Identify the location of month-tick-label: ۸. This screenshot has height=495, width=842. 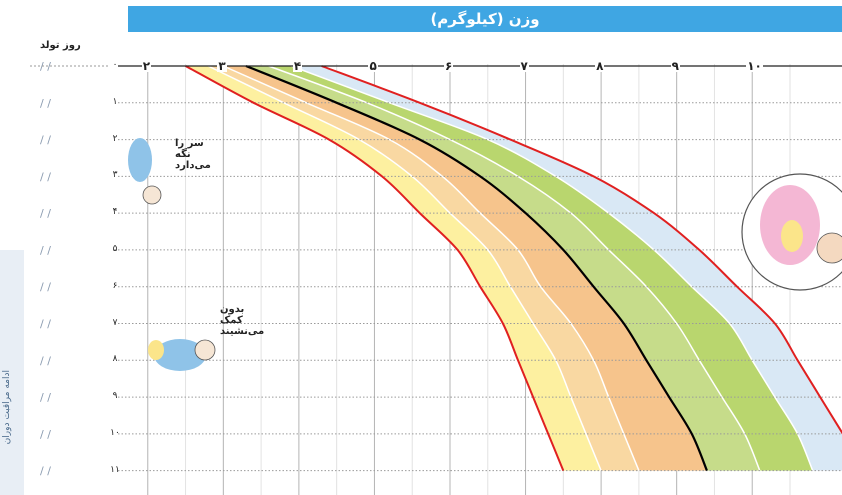
(115, 359).